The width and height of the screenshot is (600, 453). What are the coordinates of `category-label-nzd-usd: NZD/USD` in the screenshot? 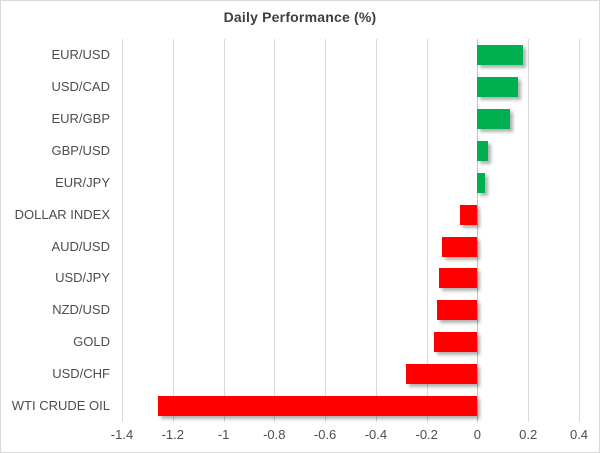 It's located at (81, 310).